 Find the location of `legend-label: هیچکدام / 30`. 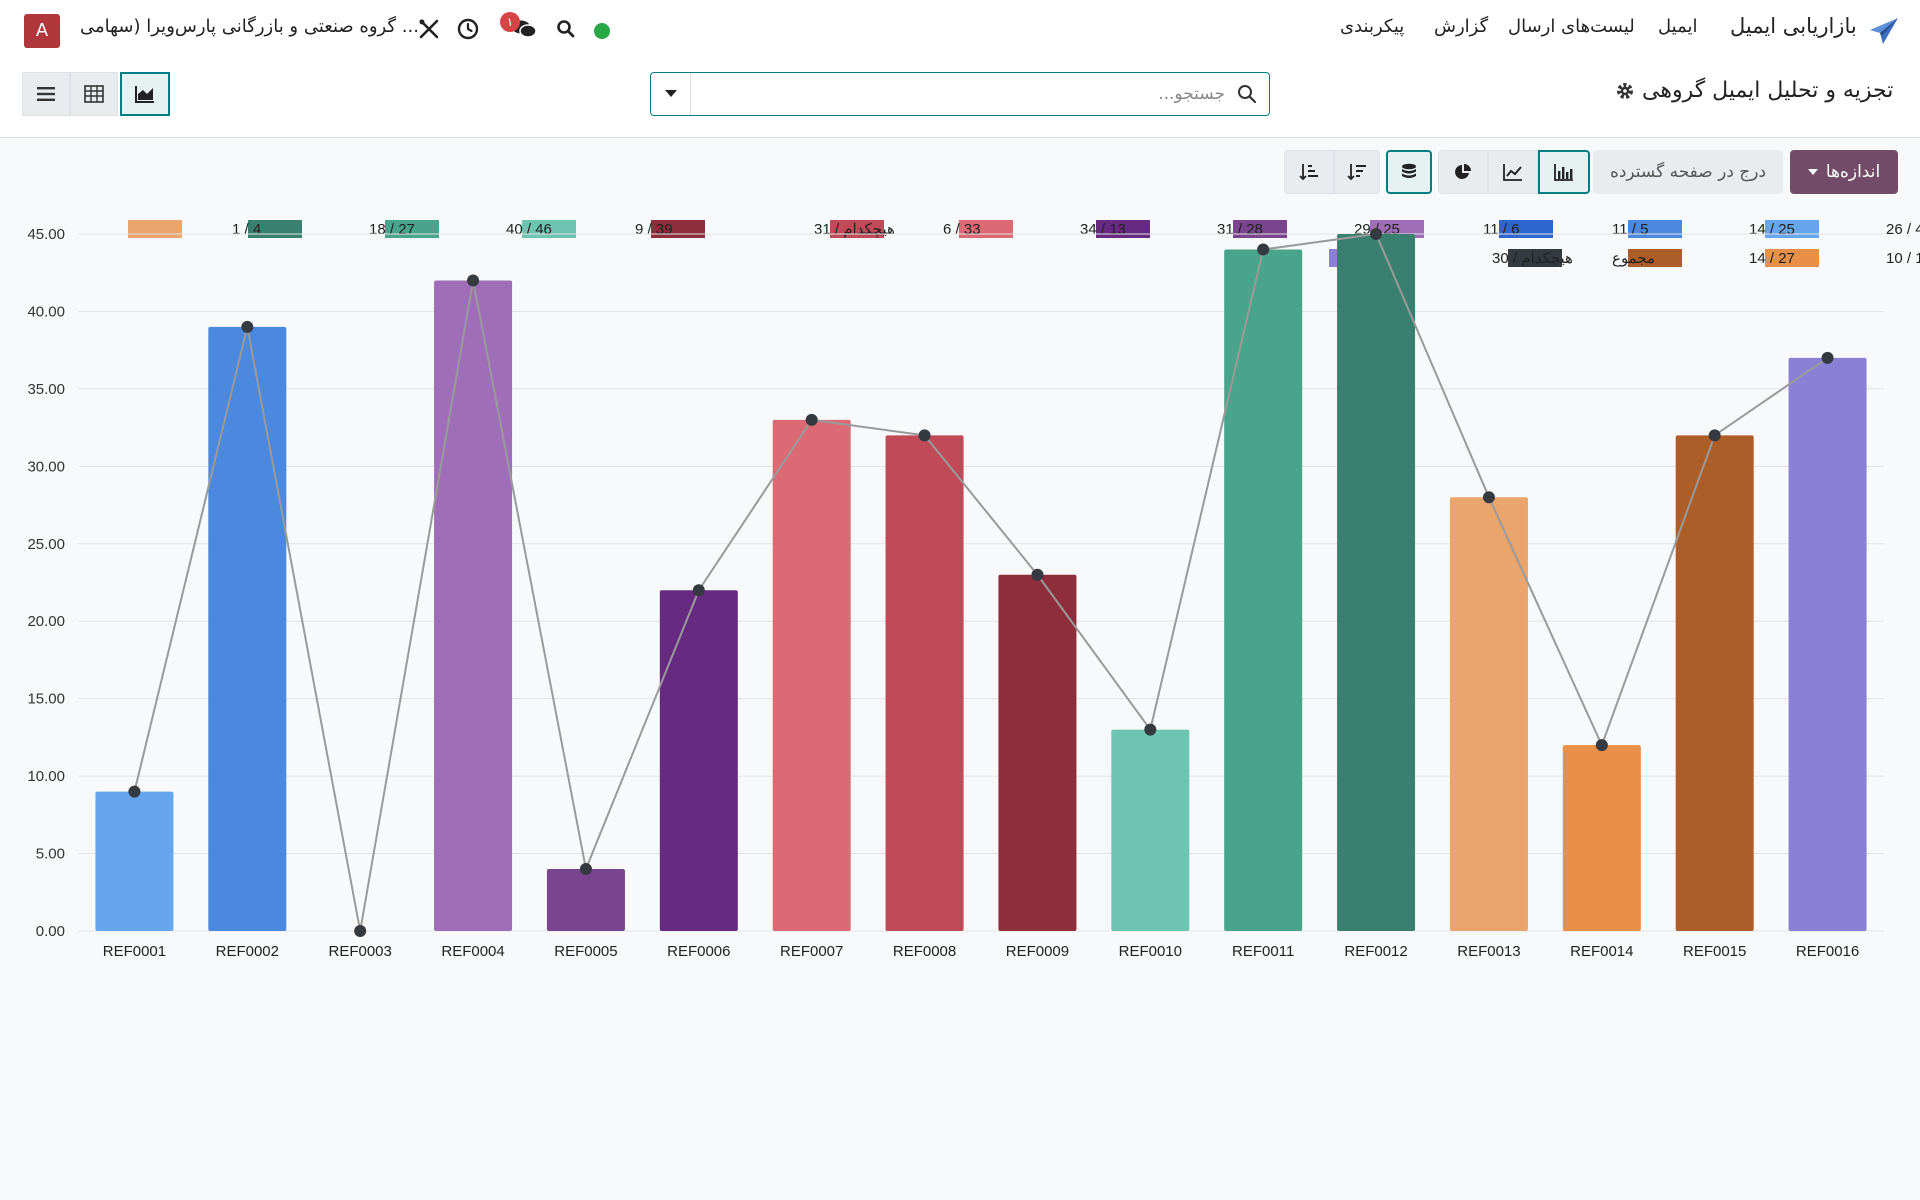

legend-label: هیچکدام / 30 is located at coordinates (1532, 258).